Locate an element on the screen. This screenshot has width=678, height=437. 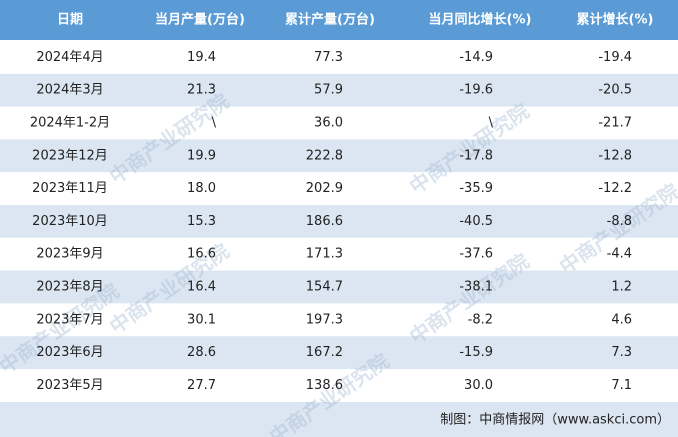
cell: 2024年4月 is located at coordinates (69, 57).